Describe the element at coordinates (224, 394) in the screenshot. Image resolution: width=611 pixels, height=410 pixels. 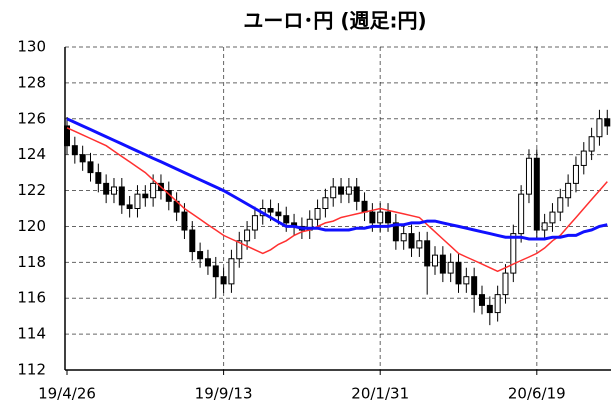
I see `x-tick-label: 19/9/13` at that location.